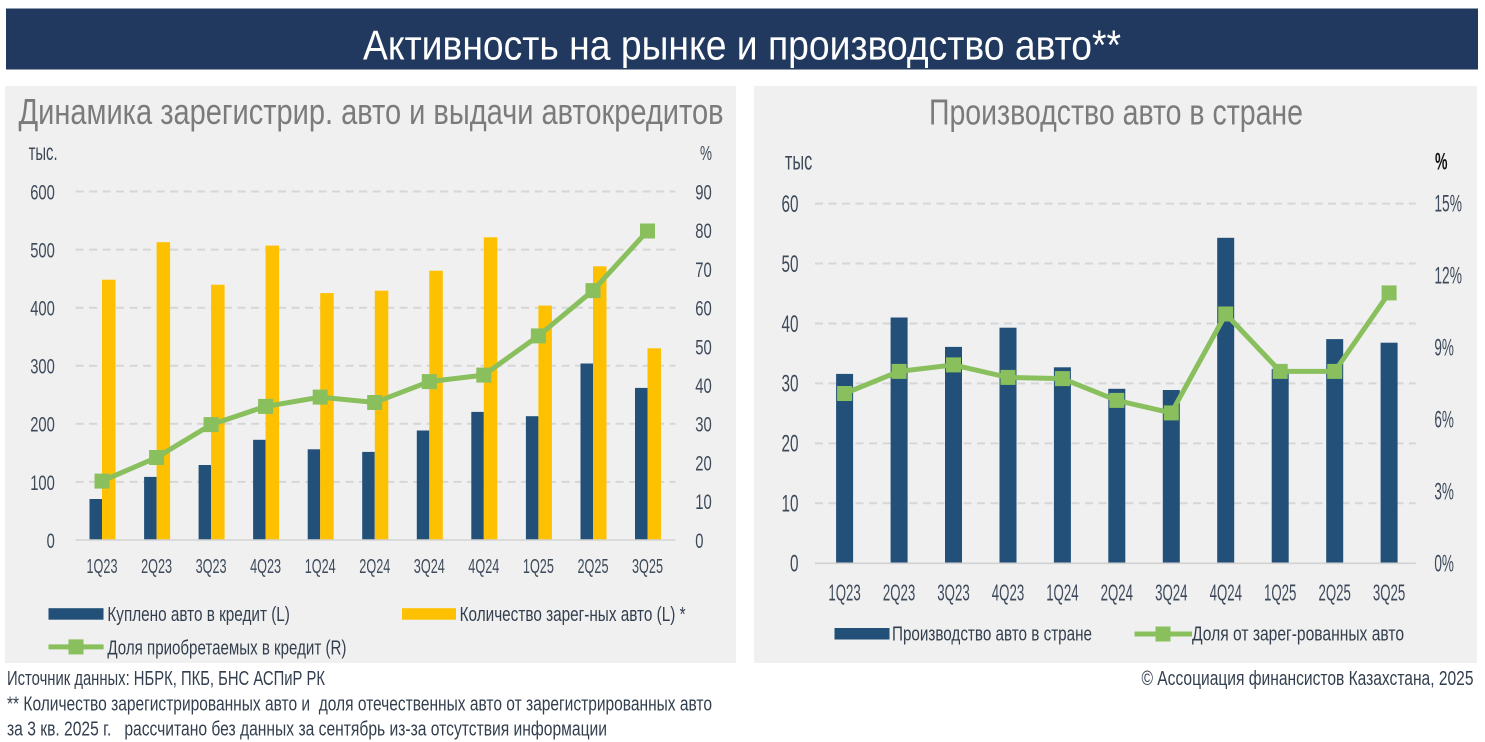 This screenshot has width=1485, height=742. Describe the element at coordinates (1444, 564) in the screenshot. I see `svg-text: 0%` at that location.